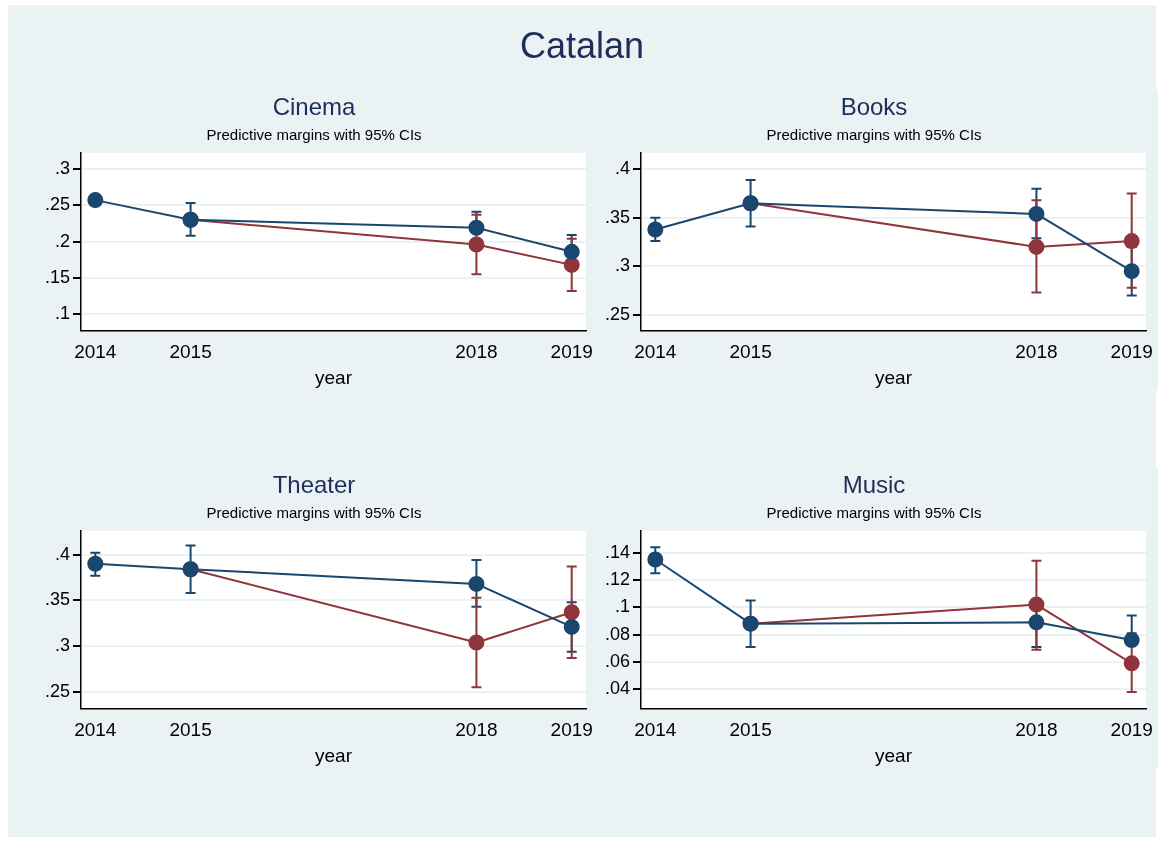  Describe the element at coordinates (314, 485) in the screenshot. I see `chart-title: Theater` at that location.